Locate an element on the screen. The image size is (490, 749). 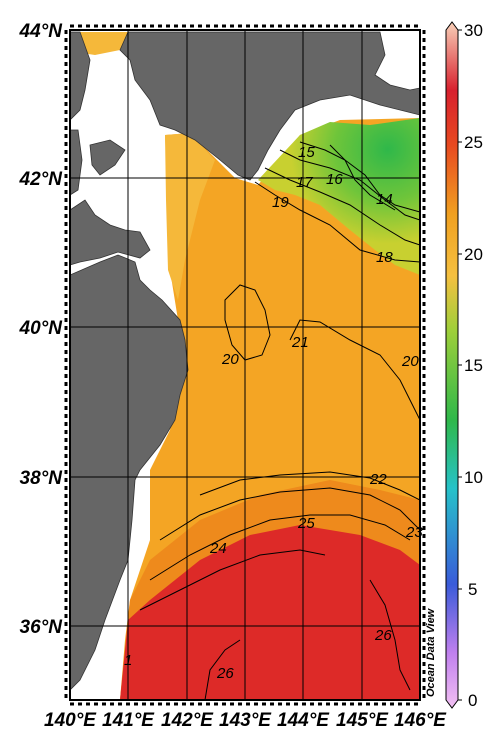
latitude-labels: 44°N 42°N 40°N 38°N 36°N is located at coordinates (41, 329).